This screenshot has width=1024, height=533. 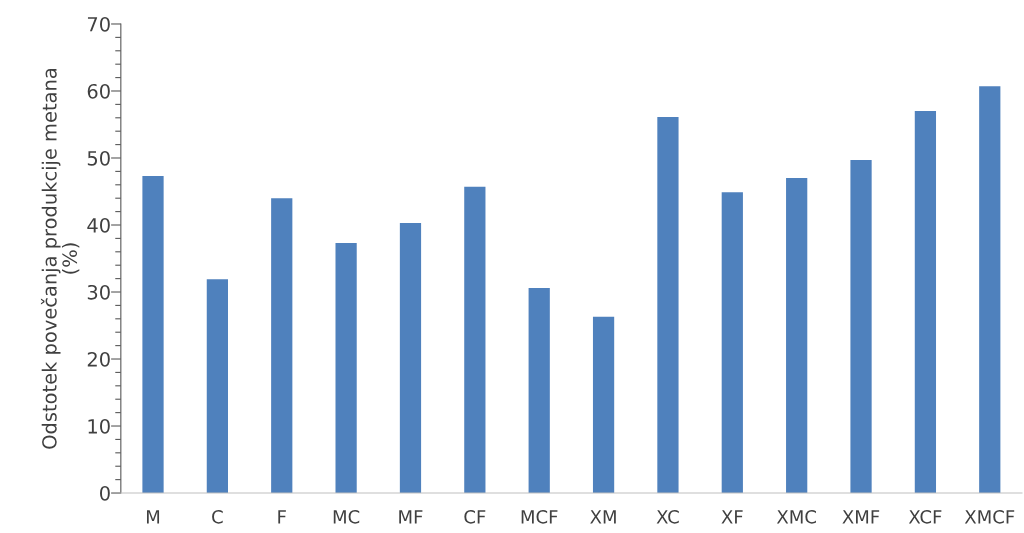 What do you see at coordinates (732, 517) in the screenshot?
I see `x-tick-label: XF` at bounding box center [732, 517].